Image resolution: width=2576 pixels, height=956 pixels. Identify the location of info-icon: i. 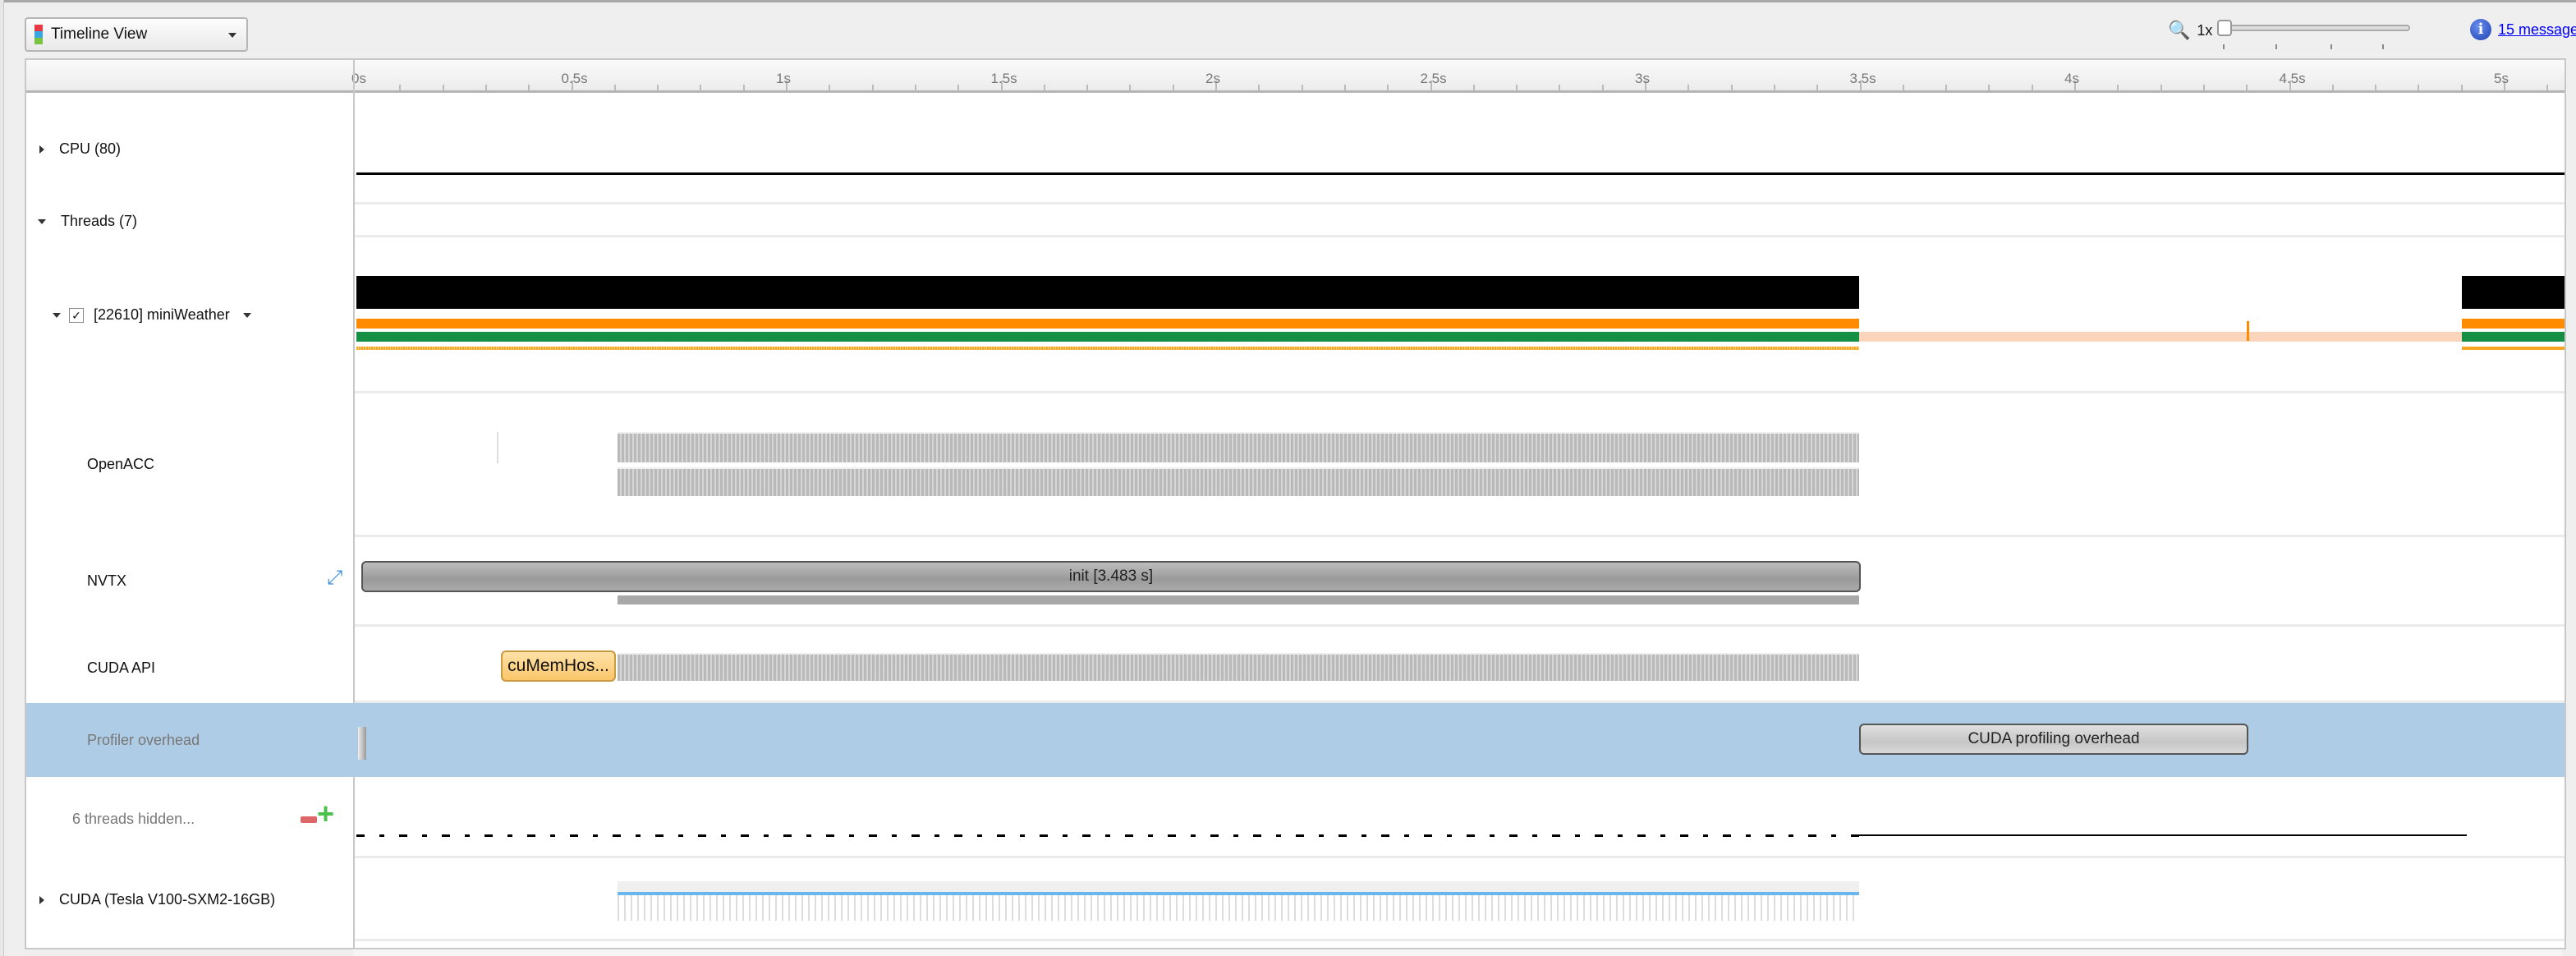
(2480, 29).